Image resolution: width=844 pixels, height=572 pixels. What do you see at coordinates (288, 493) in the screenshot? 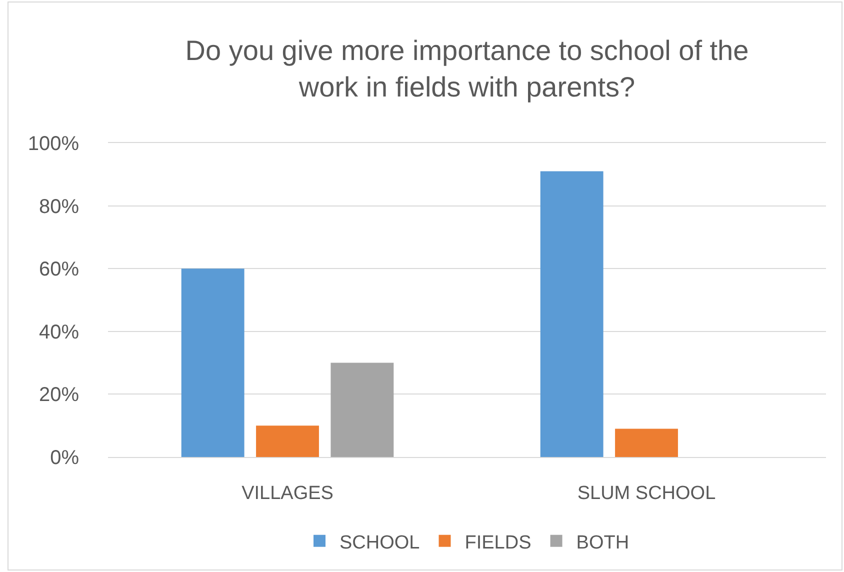
I see `x-tick-label: VILLAGES` at bounding box center [288, 493].